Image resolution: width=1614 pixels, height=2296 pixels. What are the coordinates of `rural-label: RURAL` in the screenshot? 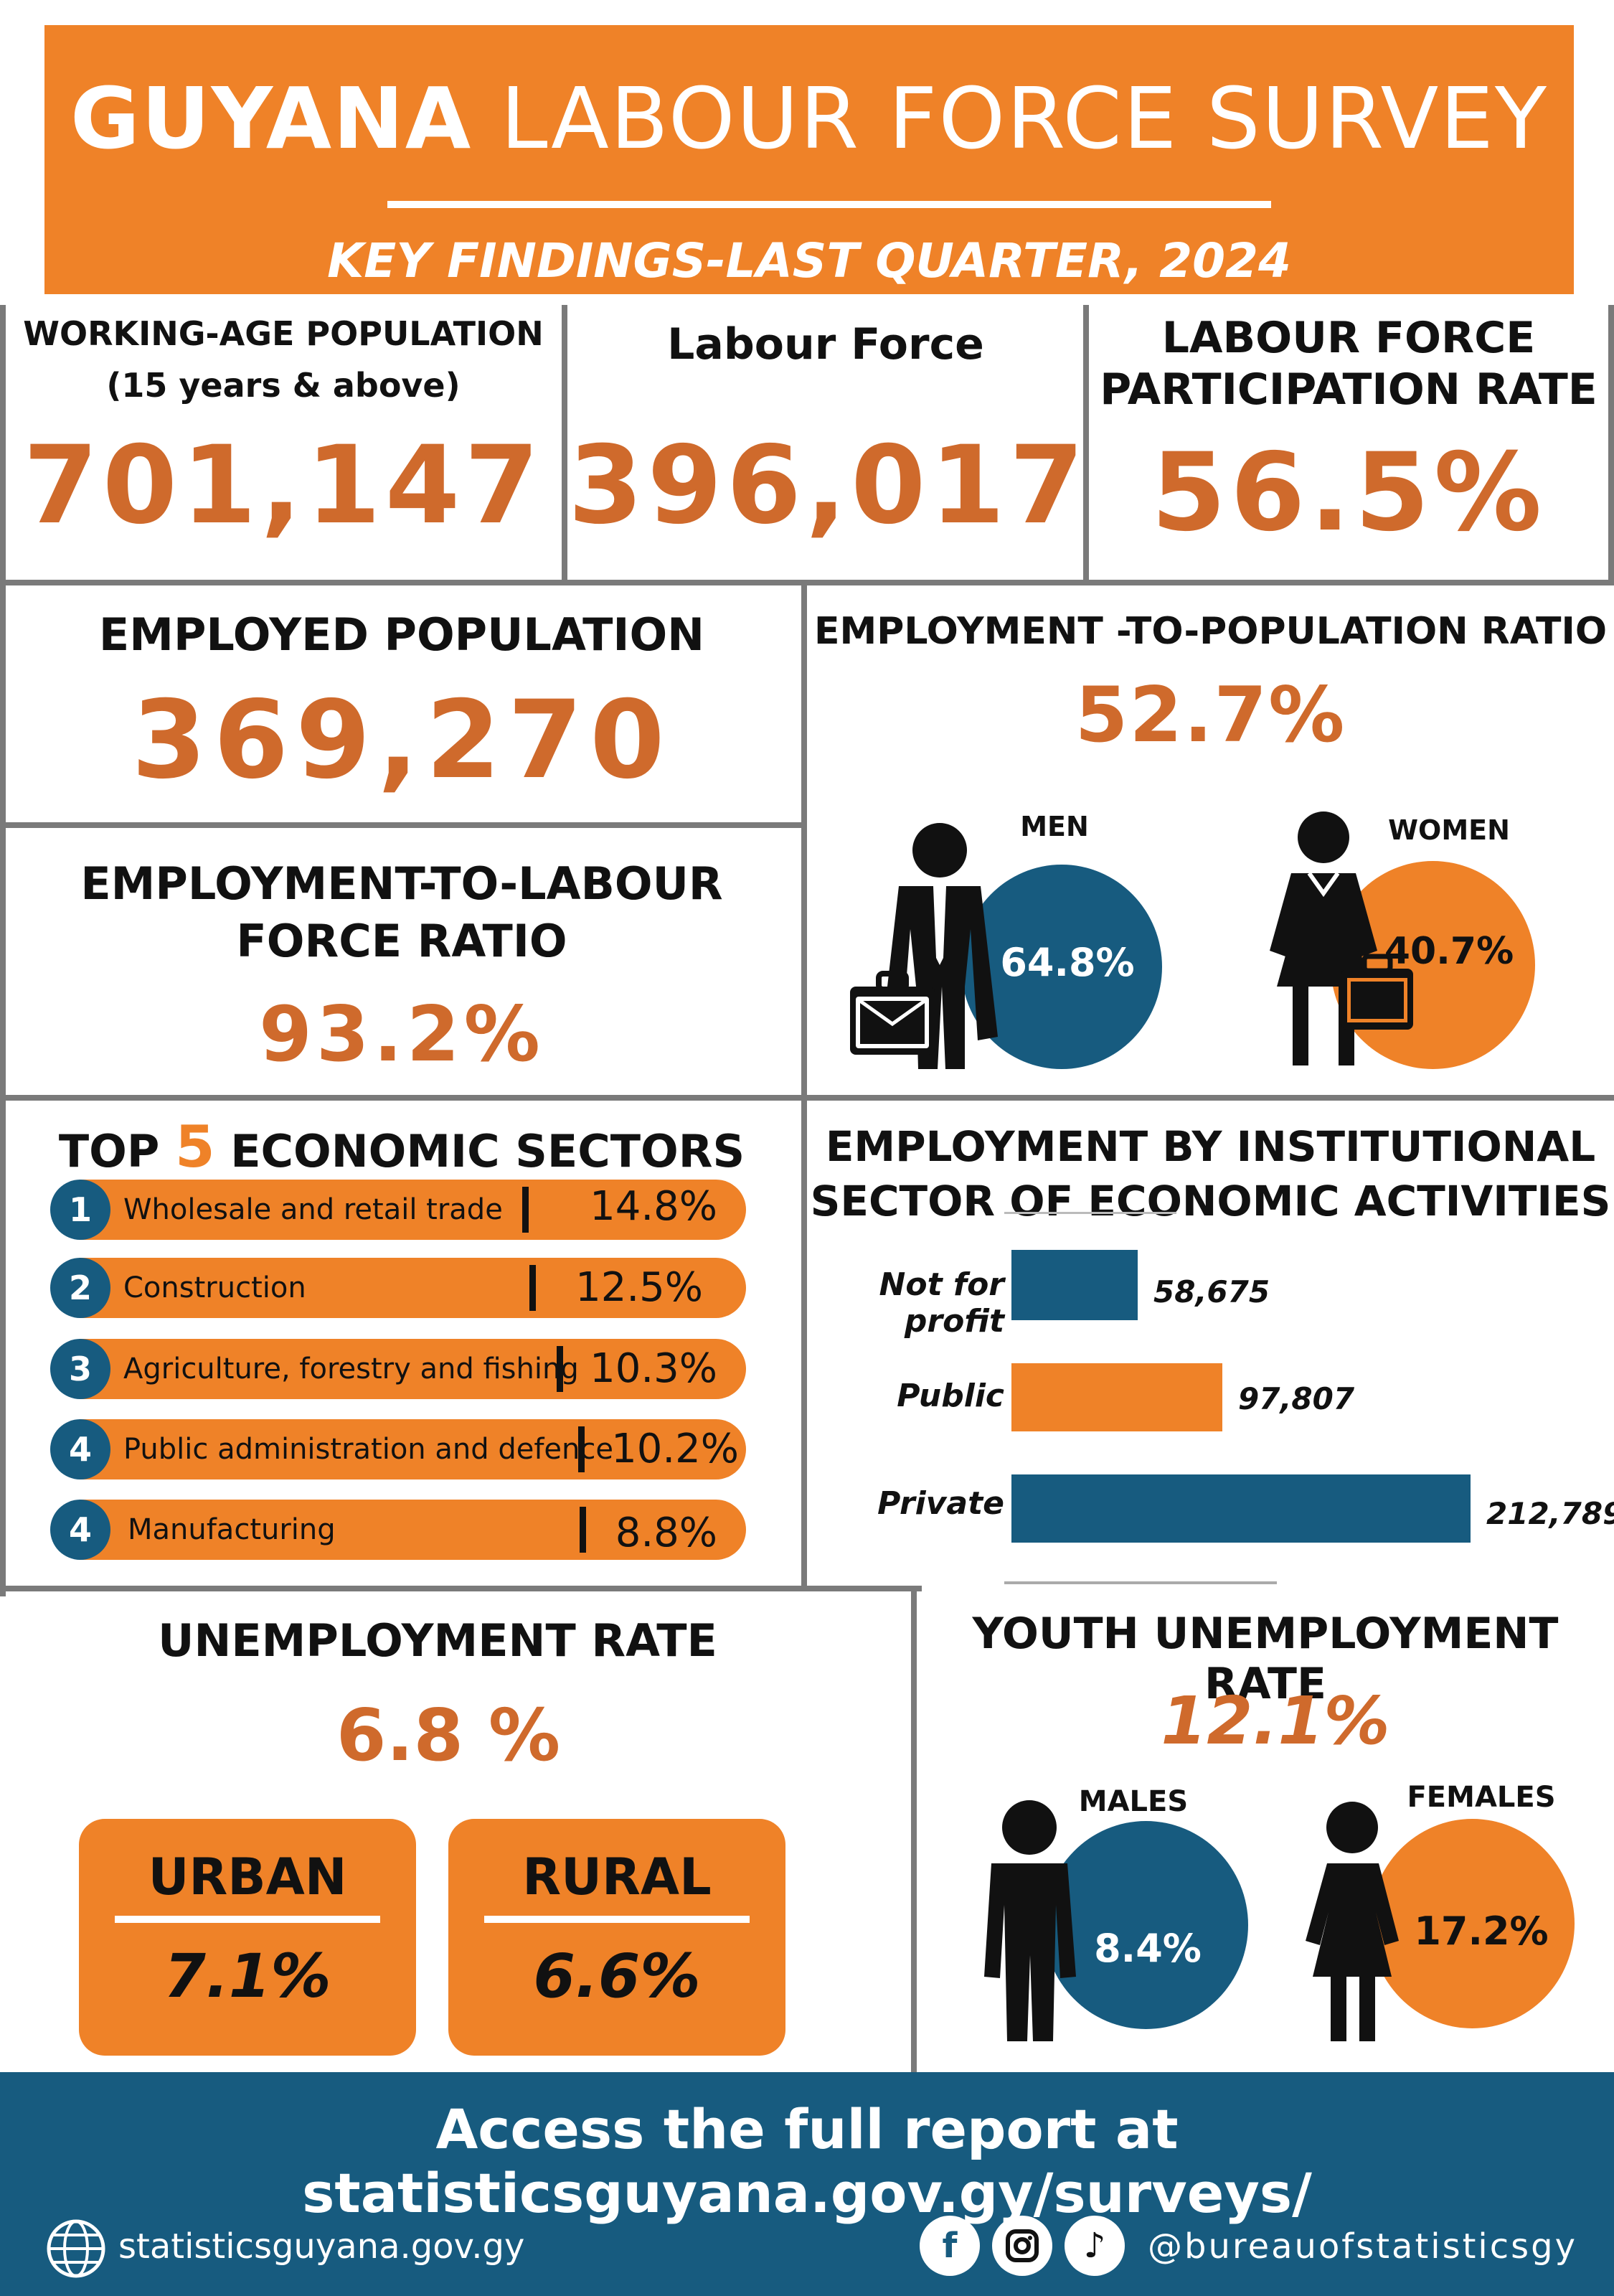 It's located at (617, 1877).